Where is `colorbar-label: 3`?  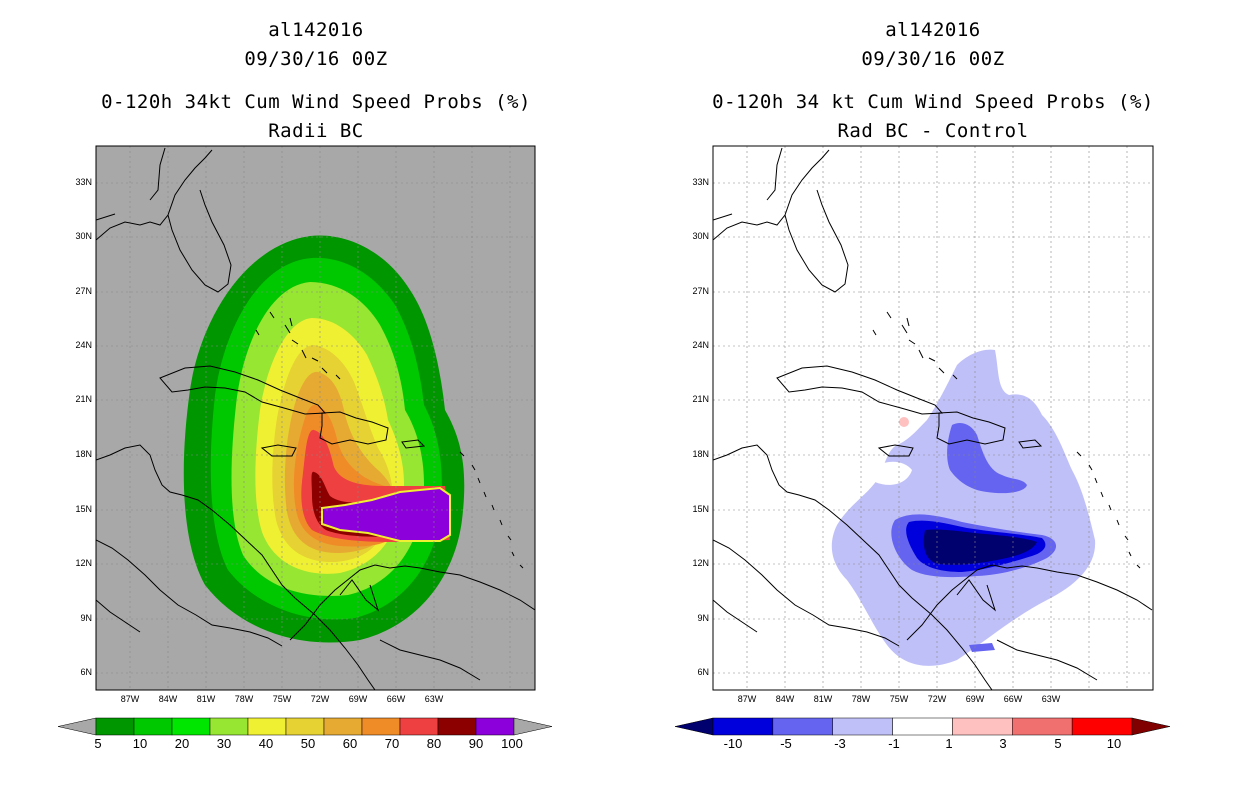
colorbar-label: 3 is located at coordinates (1003, 743).